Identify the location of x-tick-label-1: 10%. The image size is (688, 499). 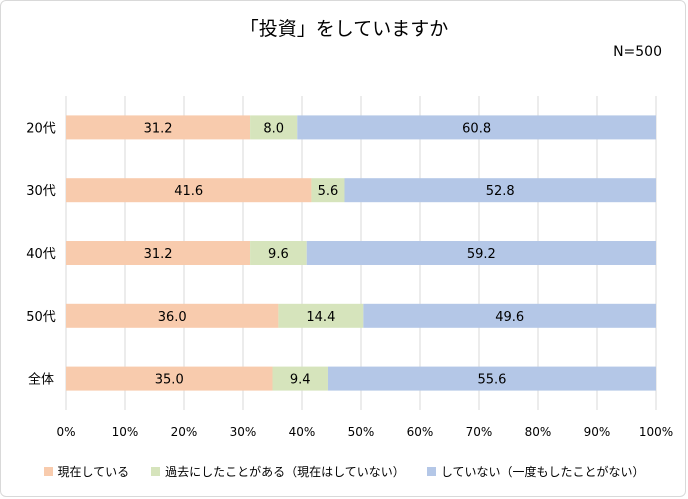
(125, 432).